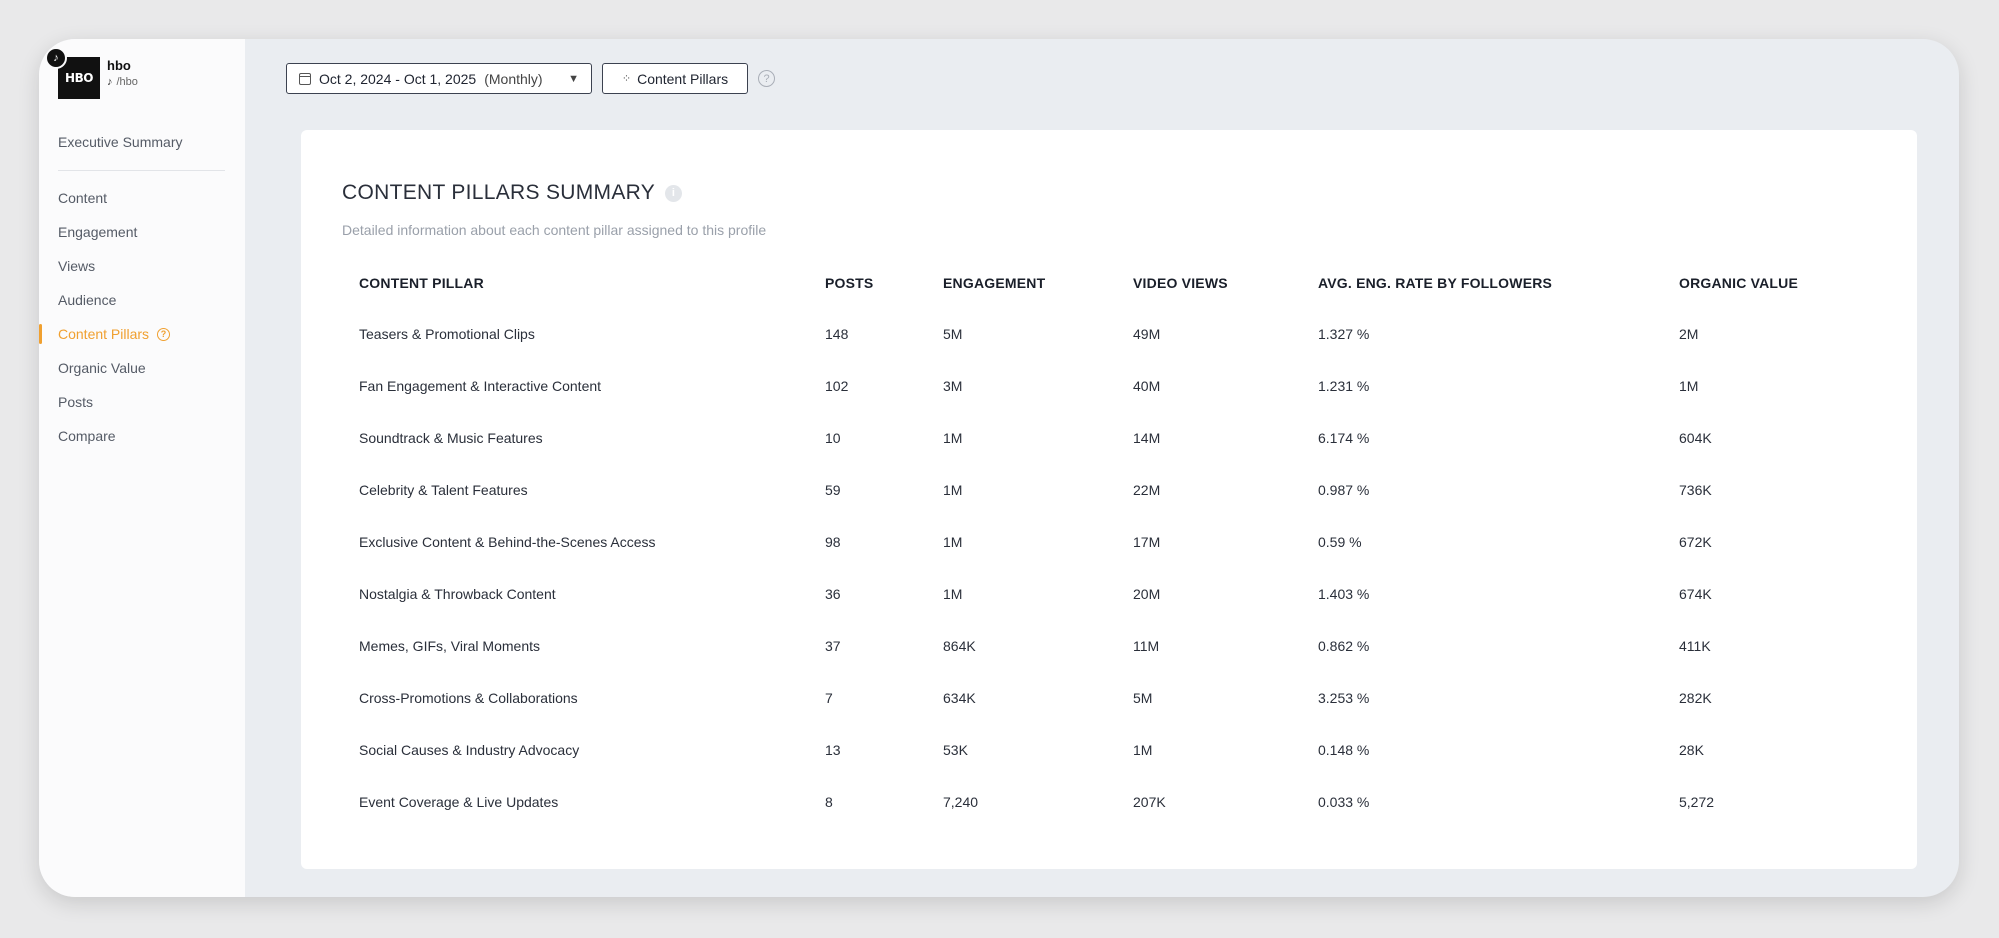 The image size is (1999, 938). I want to click on cell-content-pillar: Teasers & Promotional Clips, so click(447, 334).